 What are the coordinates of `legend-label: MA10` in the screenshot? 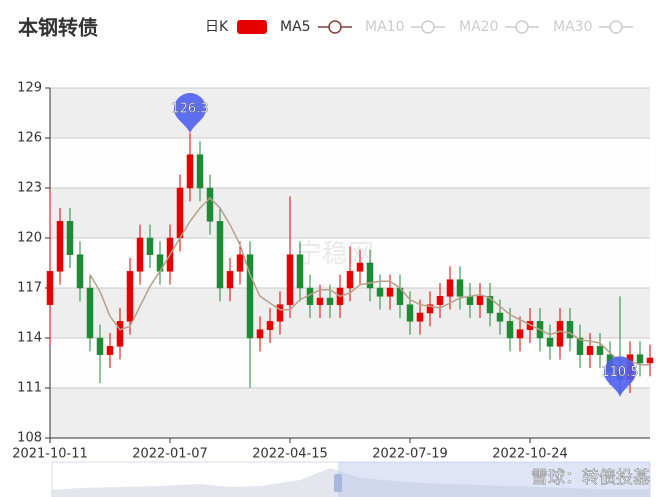 It's located at (384, 27).